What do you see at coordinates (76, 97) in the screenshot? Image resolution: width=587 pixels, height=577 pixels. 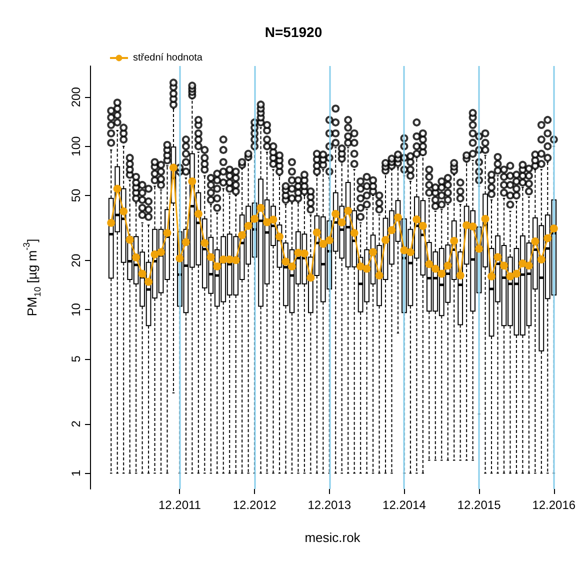 I see `y-tick-label: 200` at bounding box center [76, 97].